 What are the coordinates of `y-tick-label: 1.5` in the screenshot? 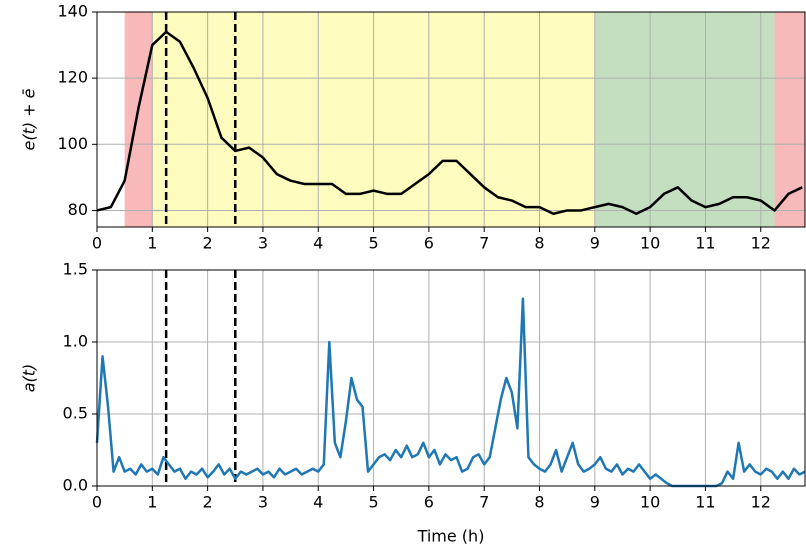 It's located at (75, 269).